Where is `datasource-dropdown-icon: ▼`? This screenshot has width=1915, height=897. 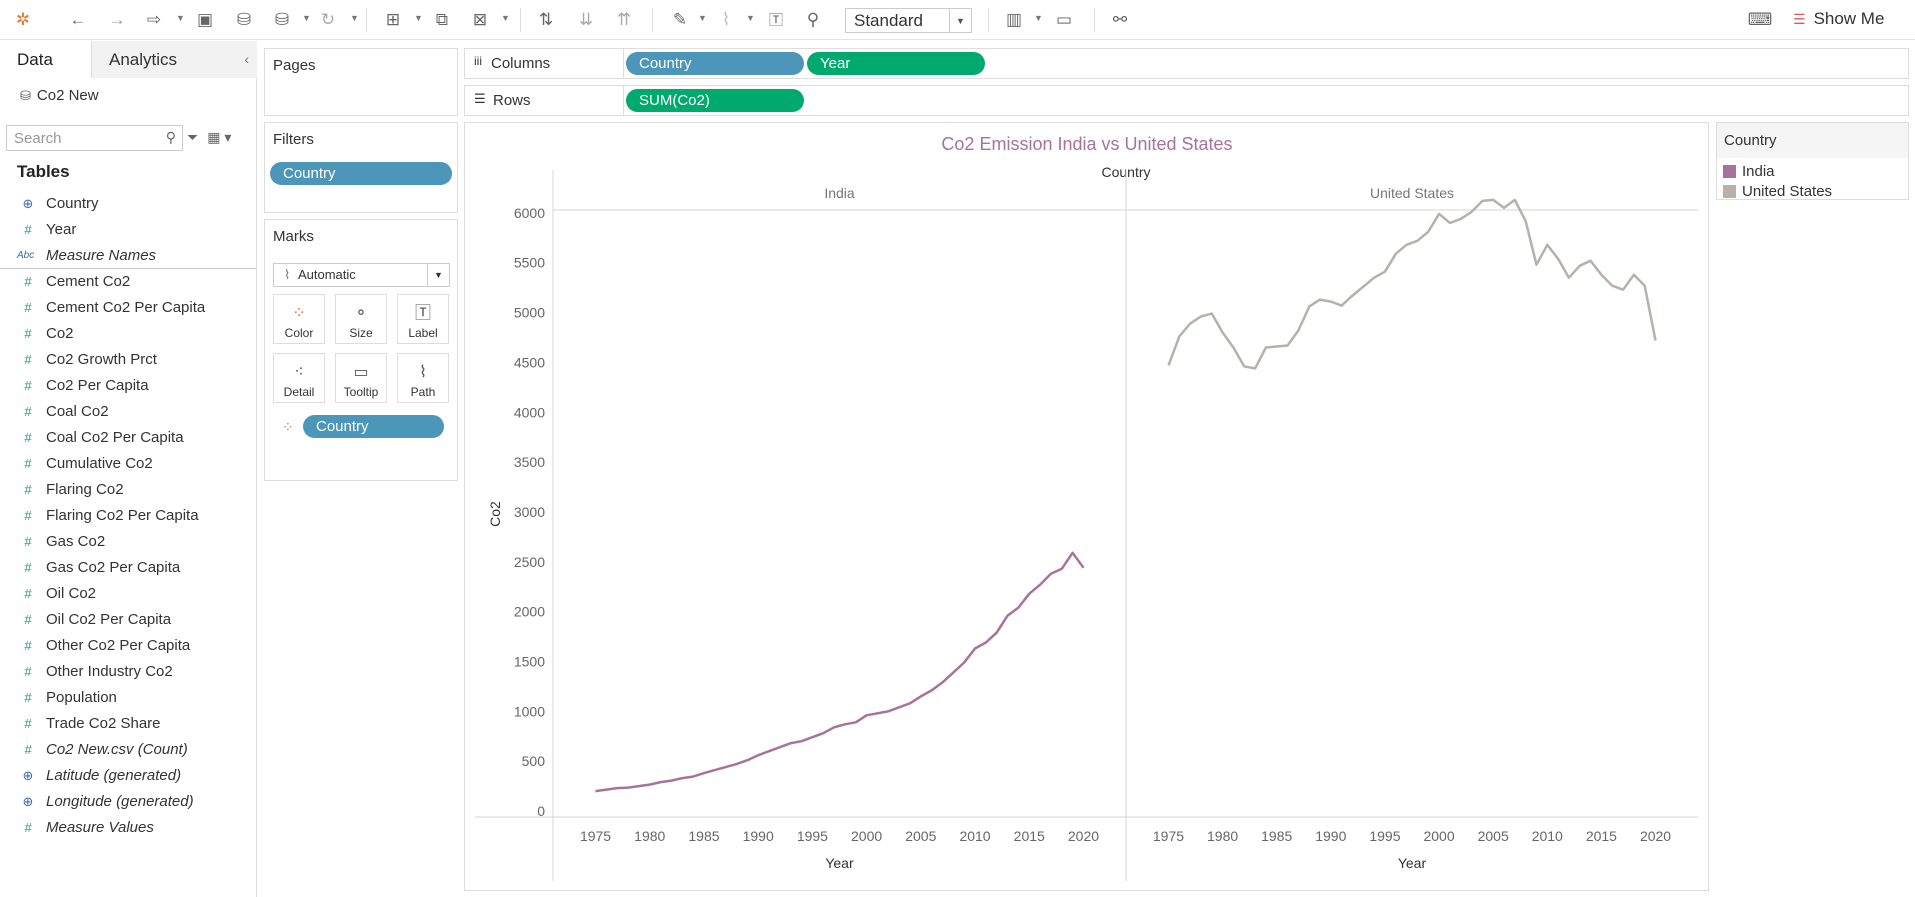
datasource-dropdown-icon: ▼ is located at coordinates (306, 18).